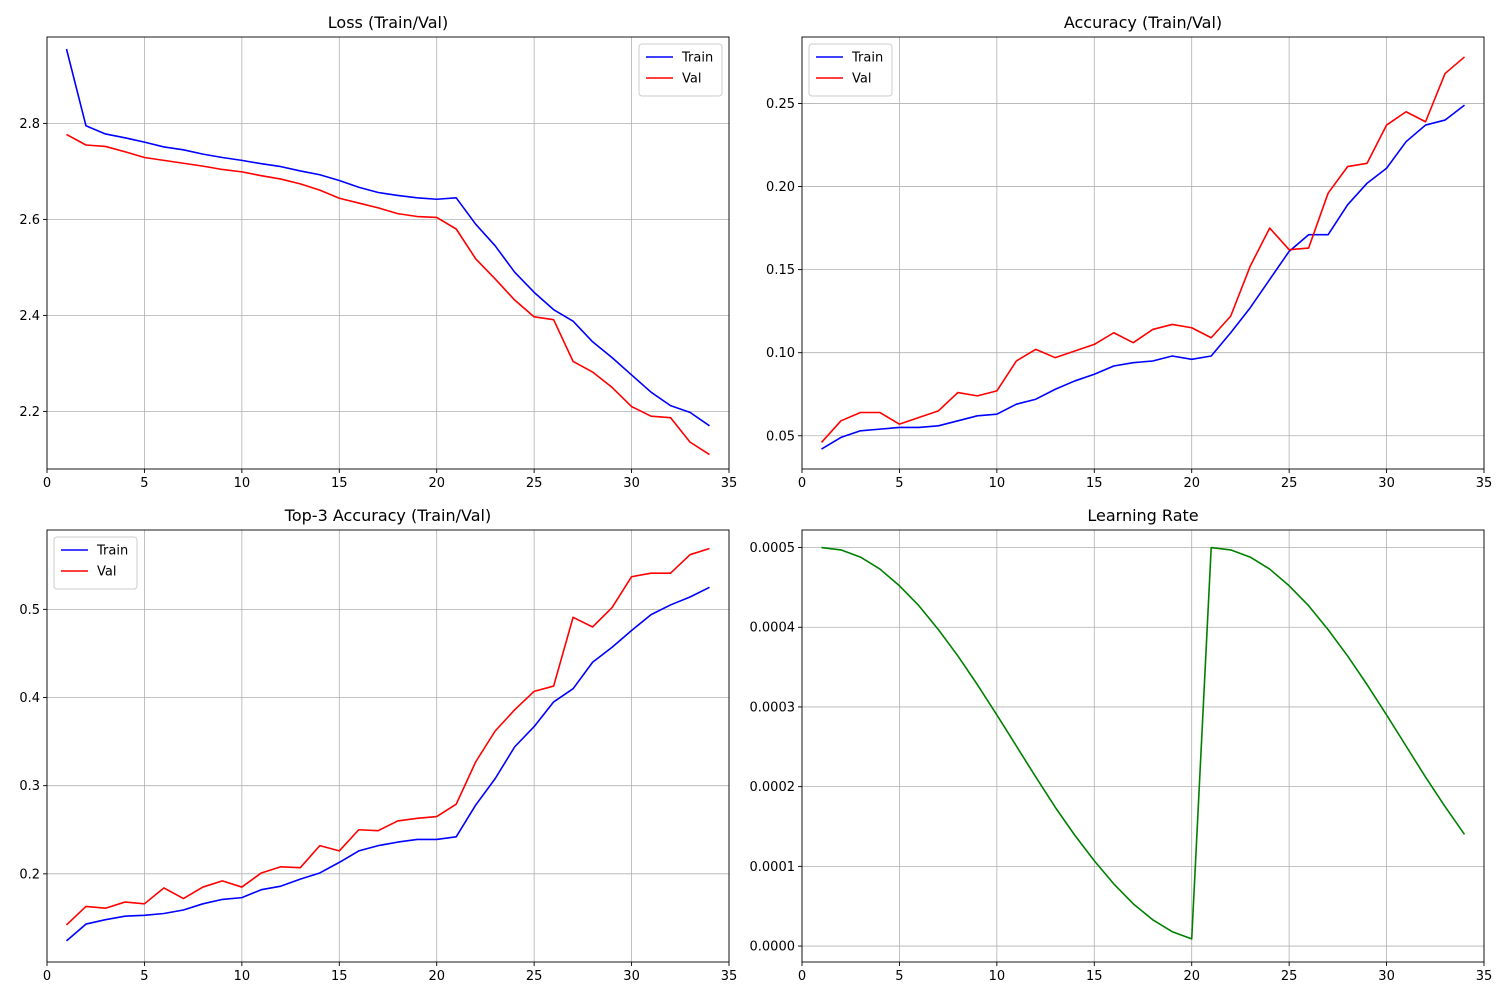 The image size is (1500, 1000). I want to click on y-tick-label: 2.4, so click(29, 316).